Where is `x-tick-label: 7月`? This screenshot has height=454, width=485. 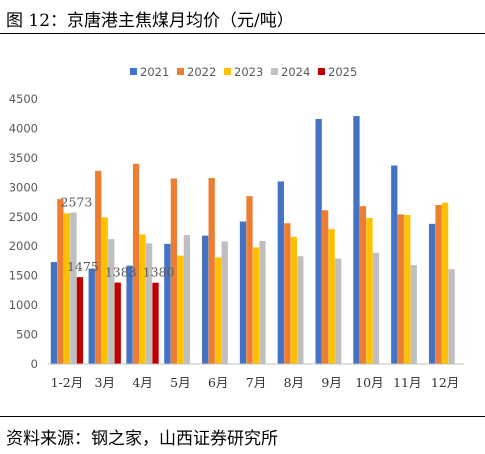 x-tick-label: 7月 is located at coordinates (256, 382).